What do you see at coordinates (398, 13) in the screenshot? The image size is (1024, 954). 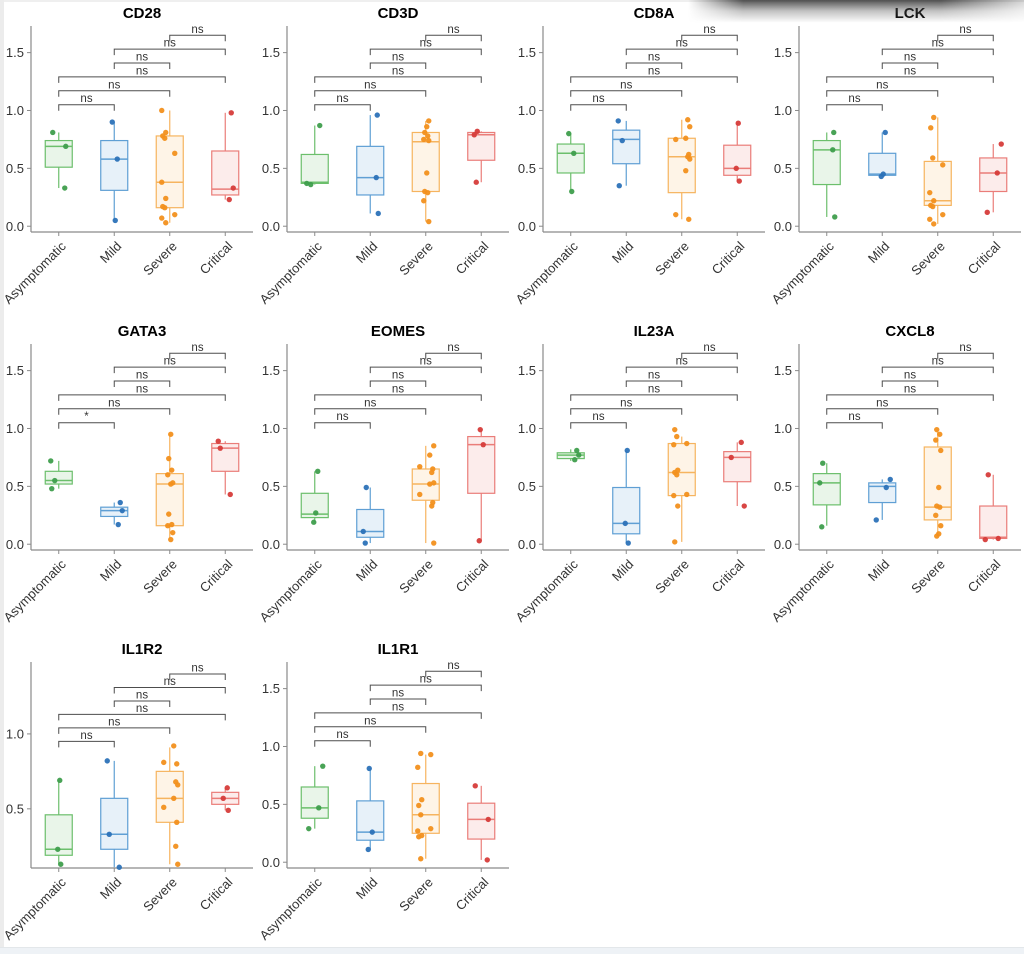 I see `panel-title: CD3D` at bounding box center [398, 13].